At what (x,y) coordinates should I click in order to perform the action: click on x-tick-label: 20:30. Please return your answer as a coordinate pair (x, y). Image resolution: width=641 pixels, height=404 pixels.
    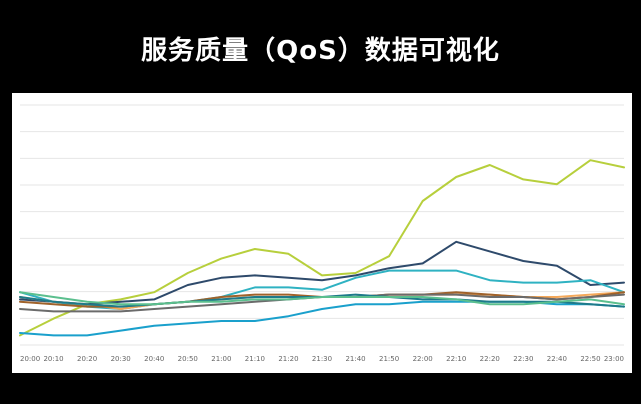
    Looking at the image, I should click on (121, 359).